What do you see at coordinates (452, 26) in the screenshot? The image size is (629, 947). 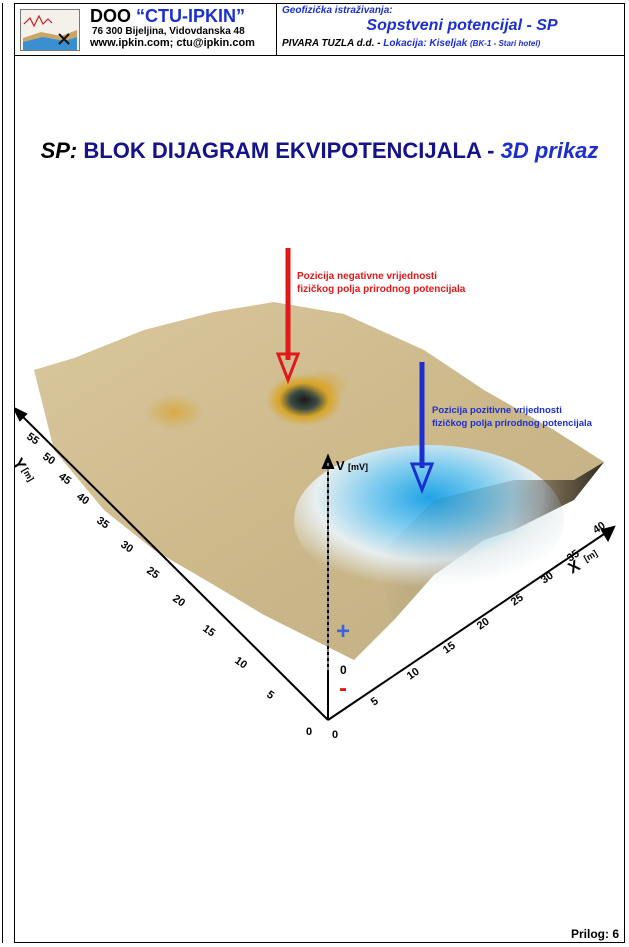 I see `topic-title: Sopstveni potencijal - SP` at bounding box center [452, 26].